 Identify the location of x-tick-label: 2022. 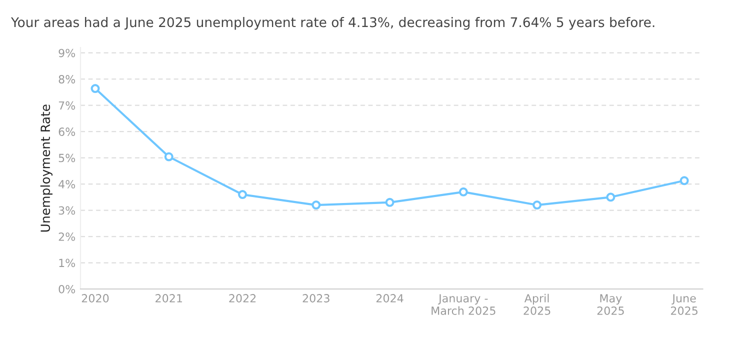
(242, 298).